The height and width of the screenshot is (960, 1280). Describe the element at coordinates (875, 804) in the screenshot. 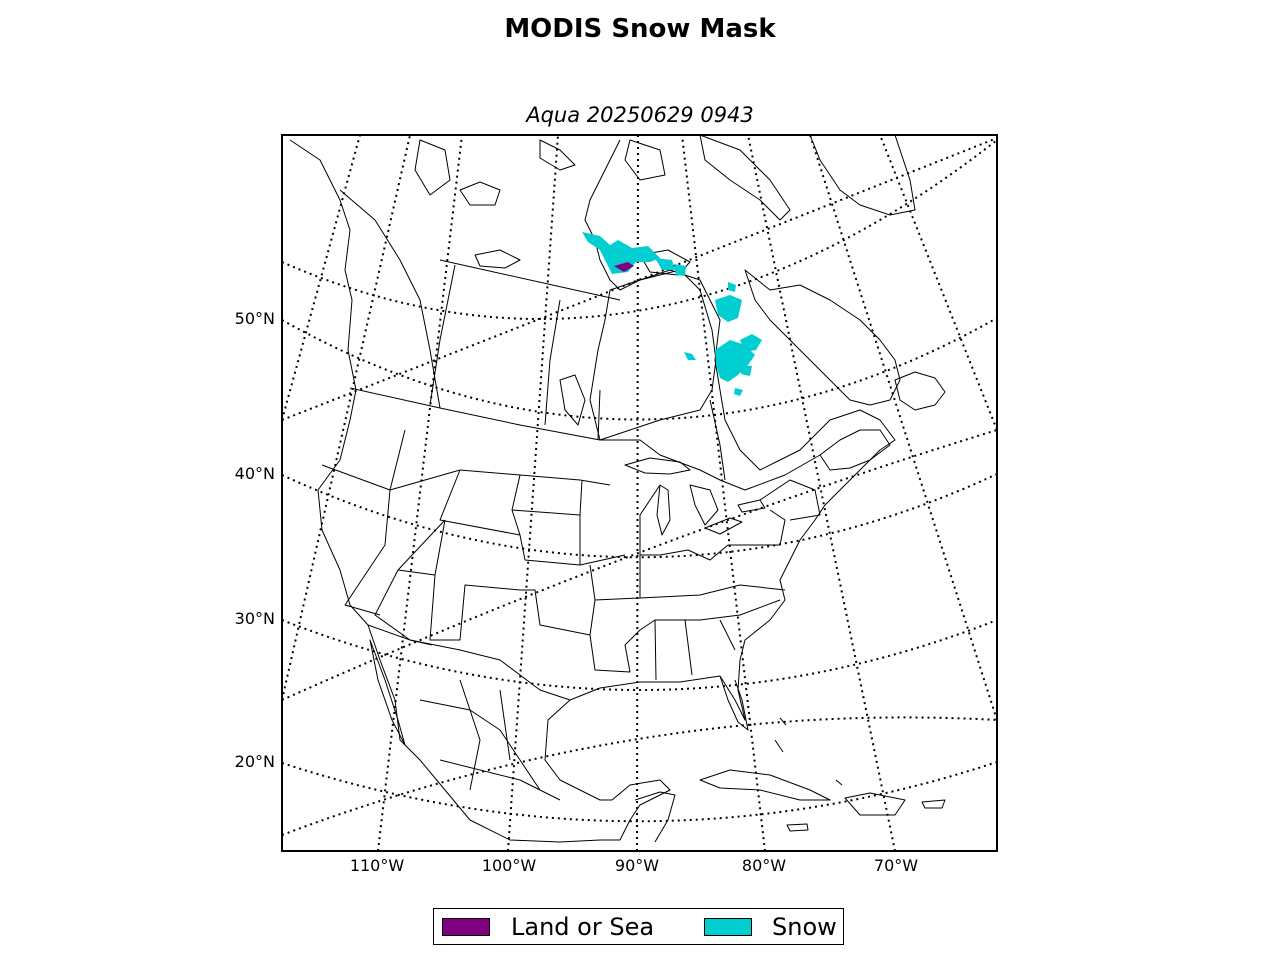

I see `hispaniola` at that location.